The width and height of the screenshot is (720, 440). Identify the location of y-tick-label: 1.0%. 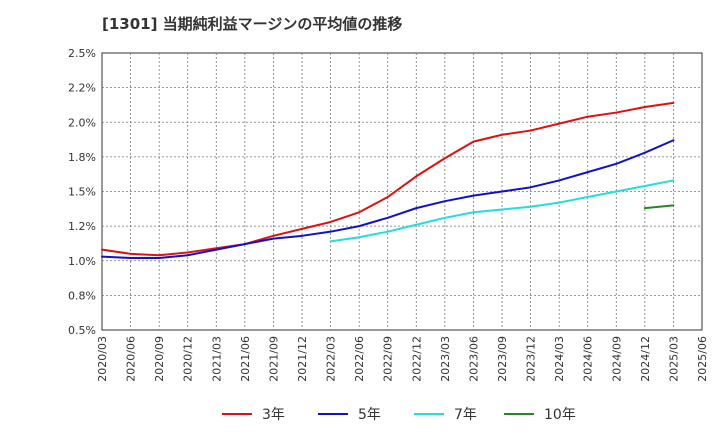
(82, 261).